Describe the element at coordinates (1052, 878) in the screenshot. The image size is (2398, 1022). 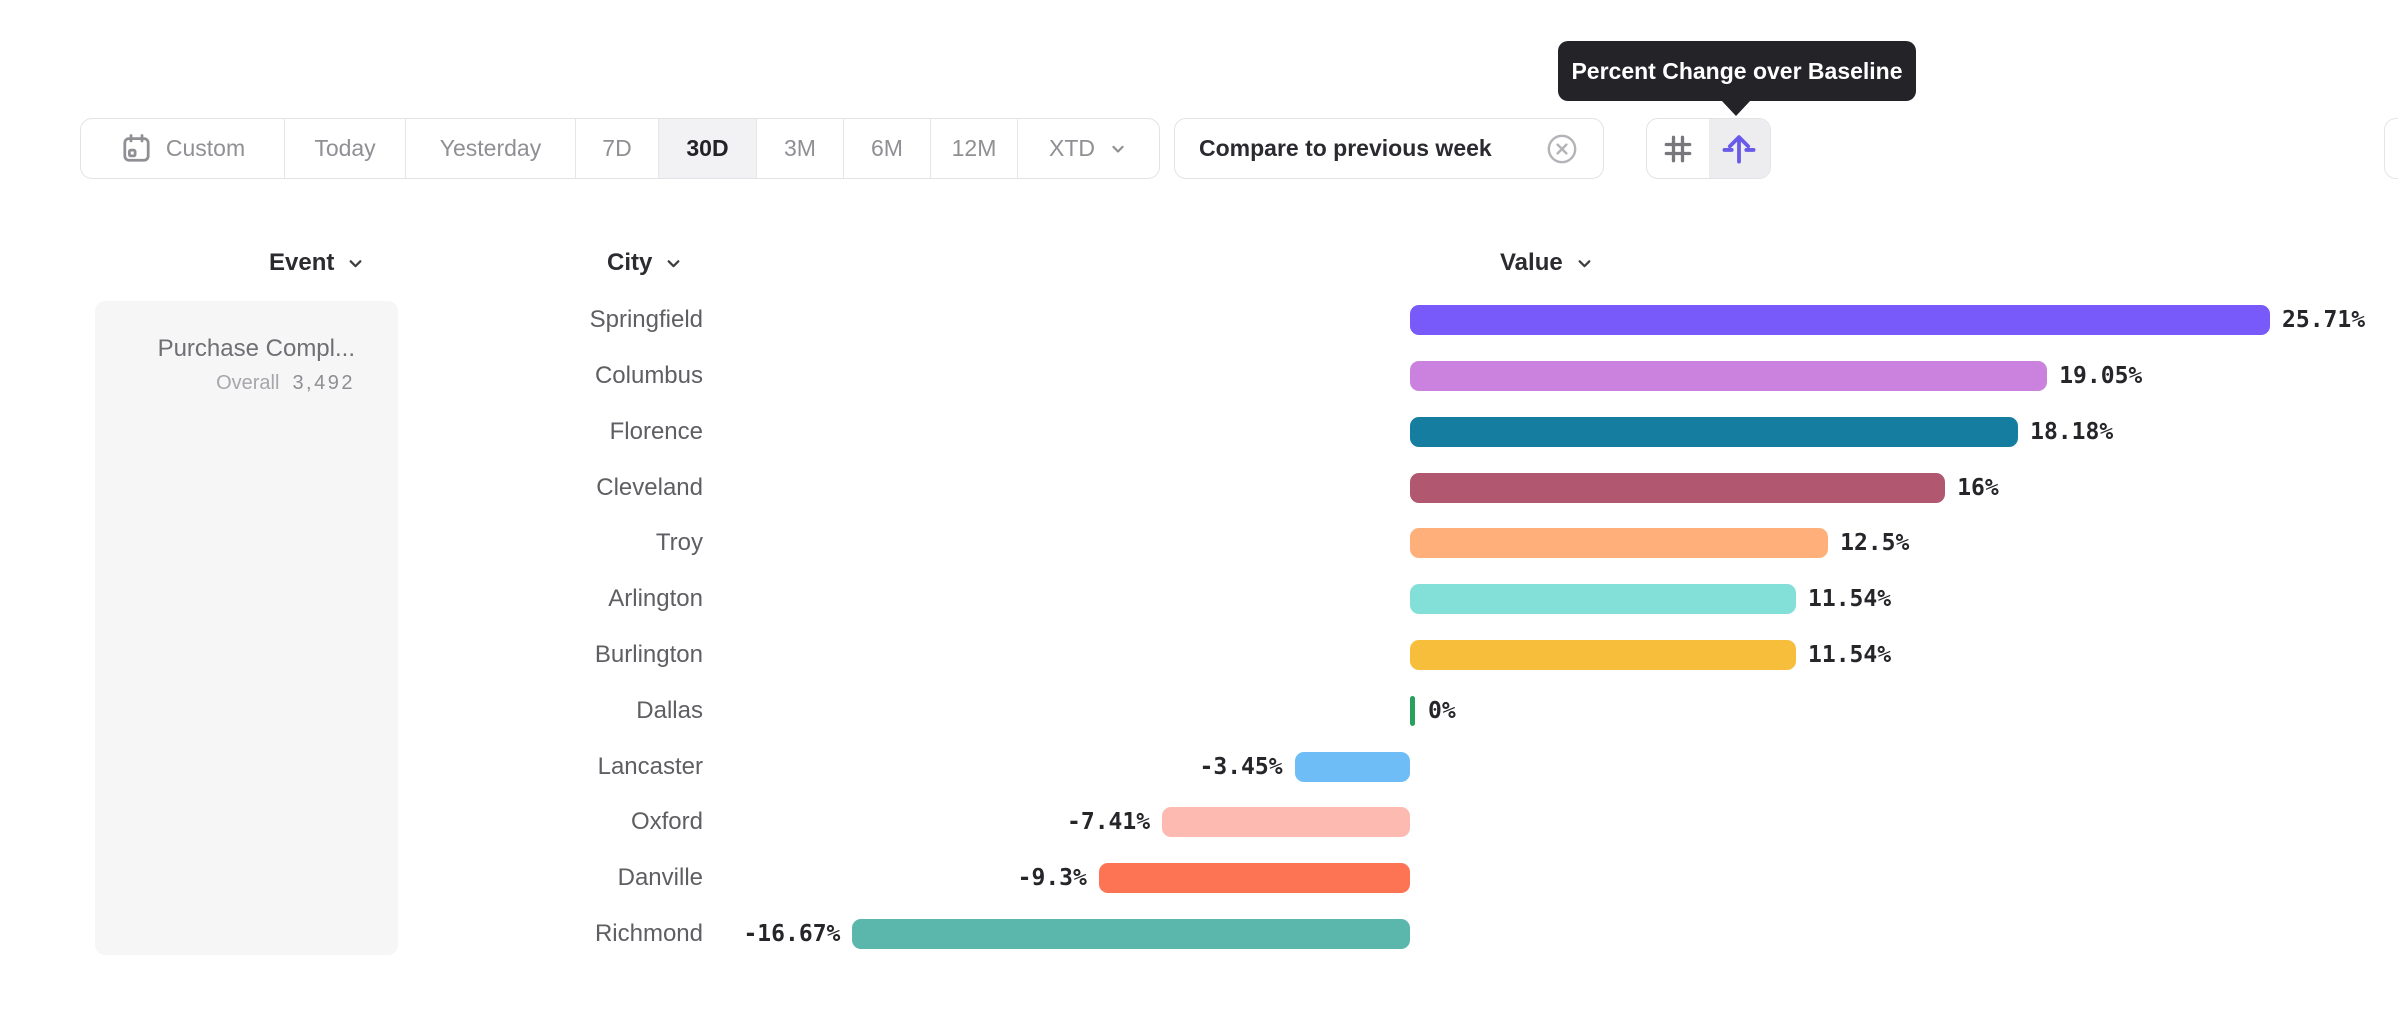
I see `value-label: -9.3%` at that location.